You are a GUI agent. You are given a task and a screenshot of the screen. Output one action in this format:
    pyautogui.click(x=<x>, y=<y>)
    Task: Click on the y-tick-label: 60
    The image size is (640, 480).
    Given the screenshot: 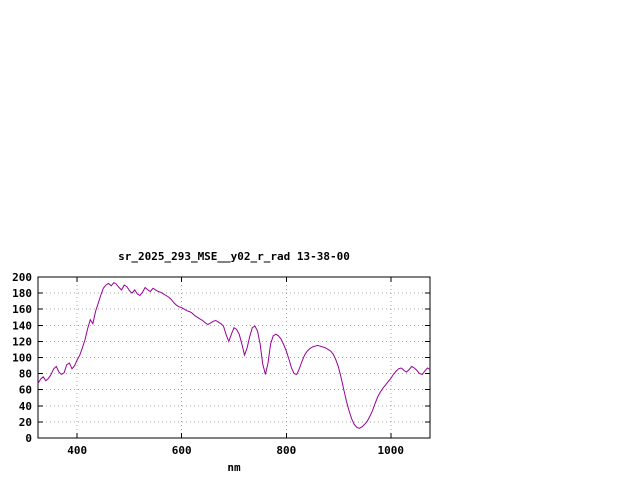 What is the action you would take?
    pyautogui.click(x=25, y=390)
    